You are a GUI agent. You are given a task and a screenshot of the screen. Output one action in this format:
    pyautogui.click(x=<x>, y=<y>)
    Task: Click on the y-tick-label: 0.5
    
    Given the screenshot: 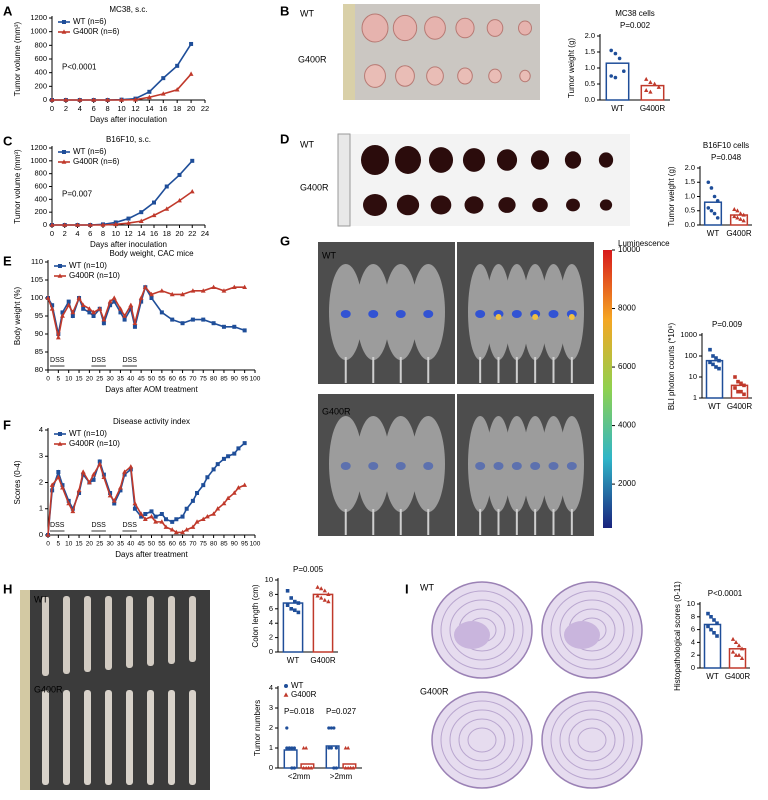 What is the action you would take?
    pyautogui.click(x=690, y=210)
    